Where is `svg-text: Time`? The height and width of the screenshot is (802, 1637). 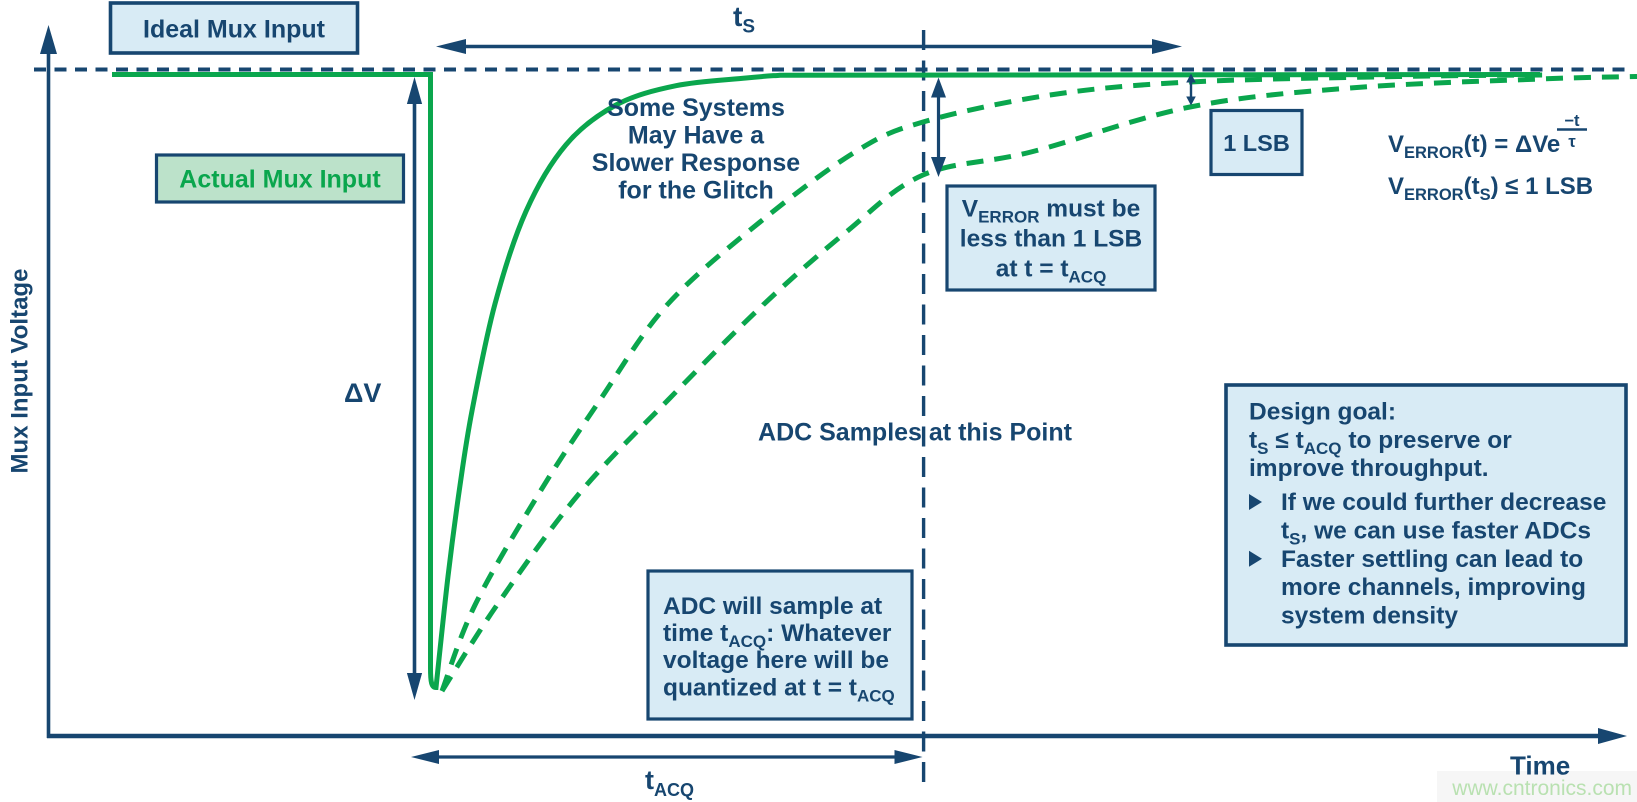 svg-text: Time is located at coordinates (1540, 766).